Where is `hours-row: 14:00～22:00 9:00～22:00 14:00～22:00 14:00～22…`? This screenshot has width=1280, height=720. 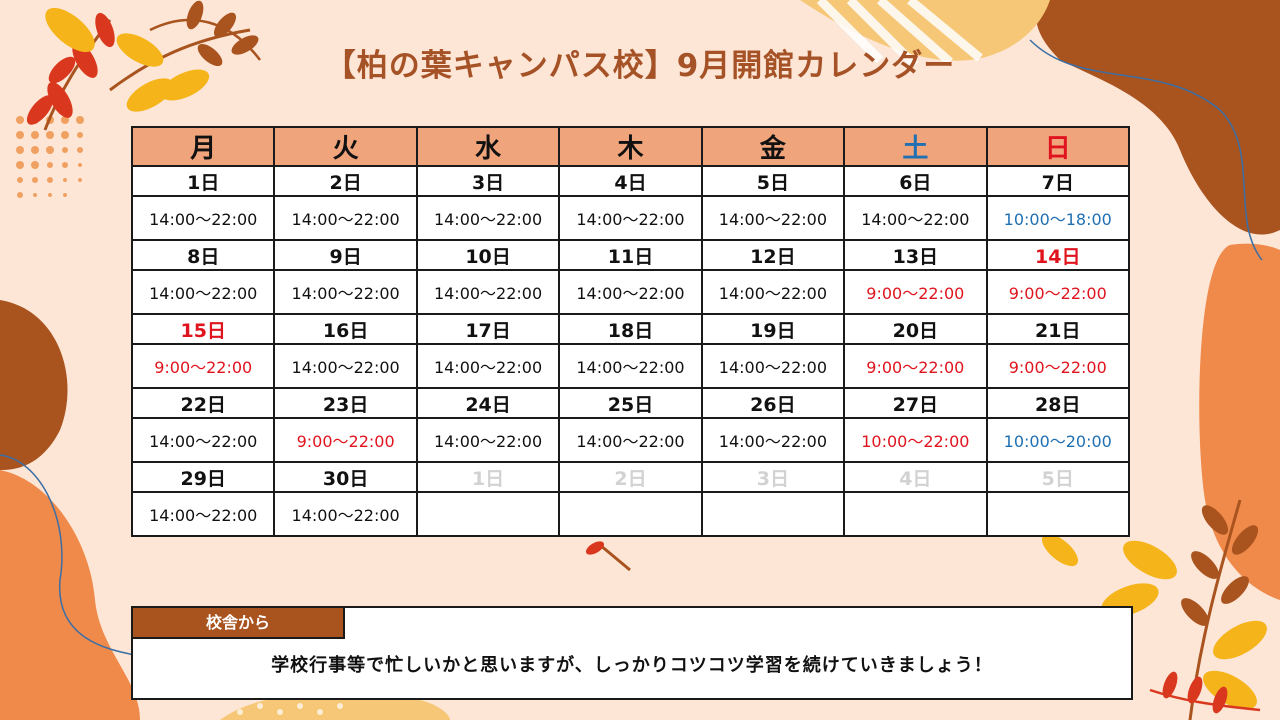 hours-row: 14:00～22:00 9:00～22:00 14:00～22:00 14:00～22… is located at coordinates (630, 440).